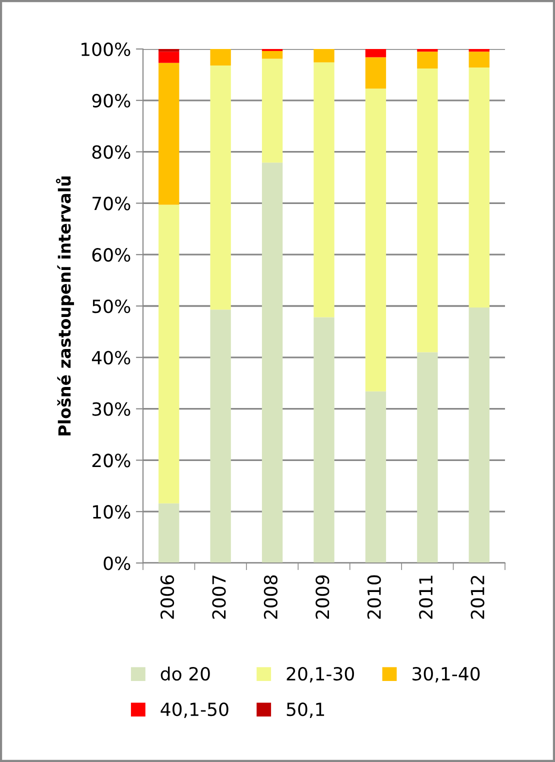 This screenshot has width=555, height=762. What do you see at coordinates (271, 597) in the screenshot?
I see `x-tick-label: 2008` at bounding box center [271, 597].